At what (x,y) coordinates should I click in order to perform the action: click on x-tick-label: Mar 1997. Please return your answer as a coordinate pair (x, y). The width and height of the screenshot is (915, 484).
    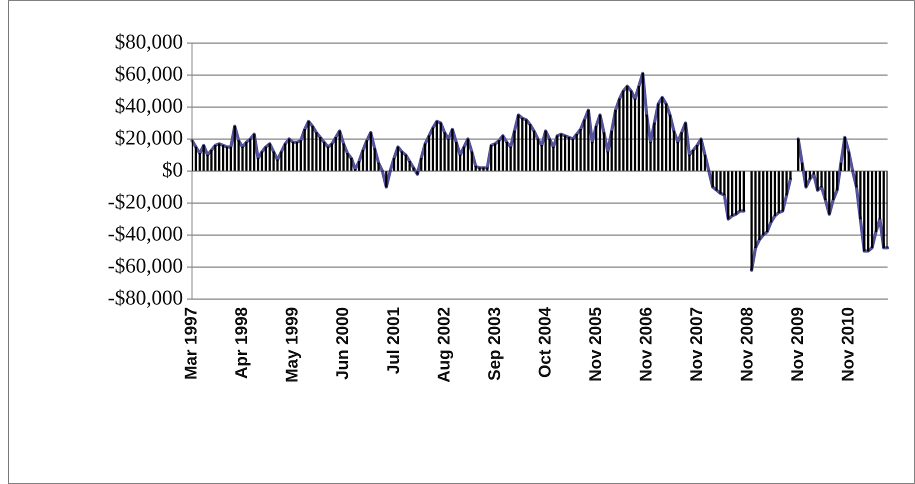
    Looking at the image, I should click on (191, 343).